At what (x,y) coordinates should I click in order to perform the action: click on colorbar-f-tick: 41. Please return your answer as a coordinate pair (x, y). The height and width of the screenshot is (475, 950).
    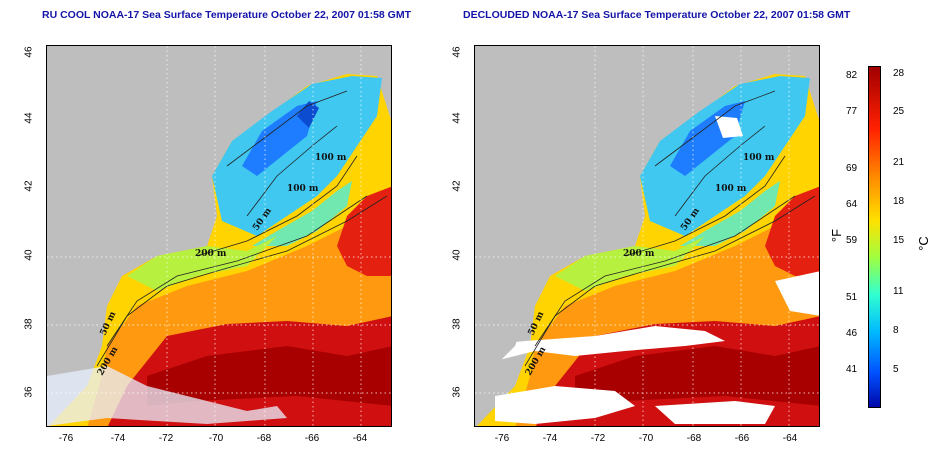
    Looking at the image, I should click on (852, 369).